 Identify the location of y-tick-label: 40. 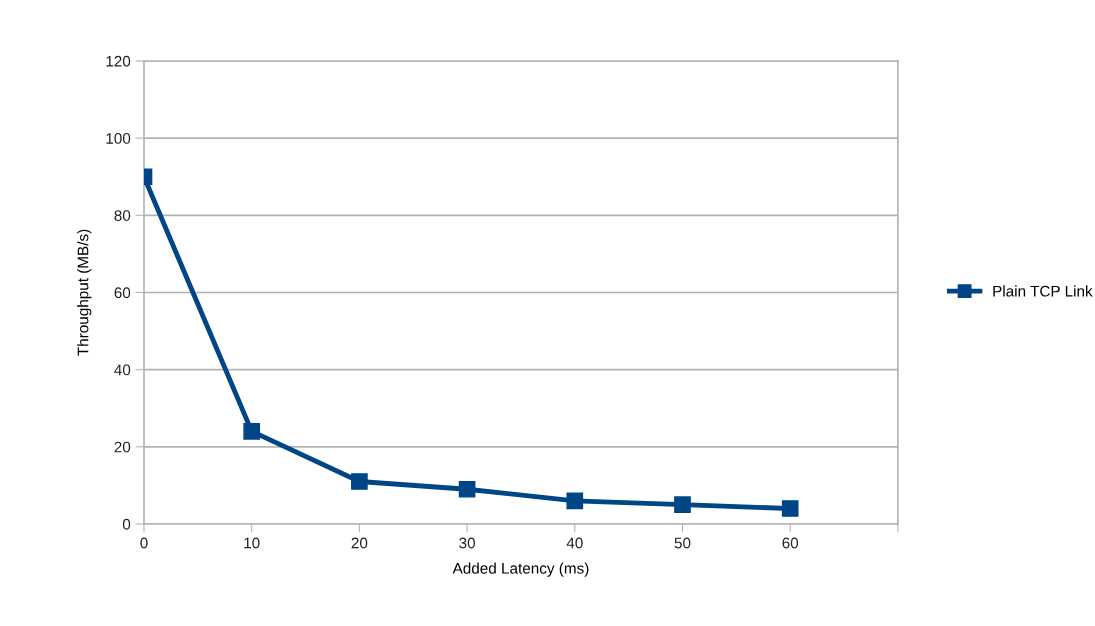
(122, 370).